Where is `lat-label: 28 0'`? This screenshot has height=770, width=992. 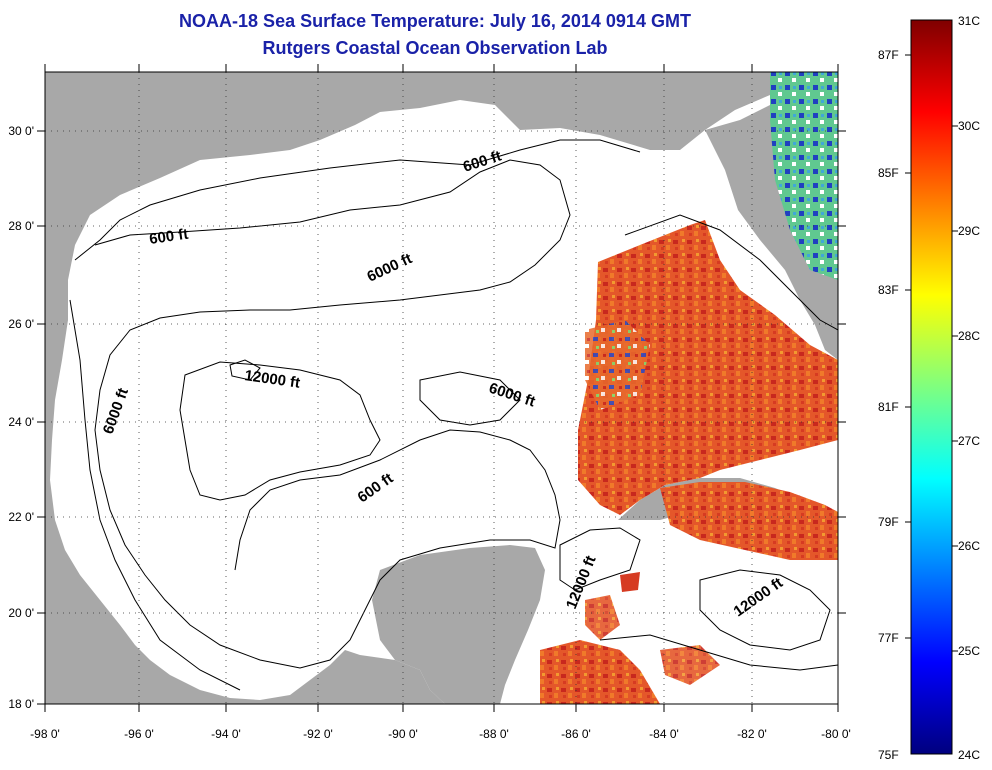 lat-label: 28 0' is located at coordinates (21, 226).